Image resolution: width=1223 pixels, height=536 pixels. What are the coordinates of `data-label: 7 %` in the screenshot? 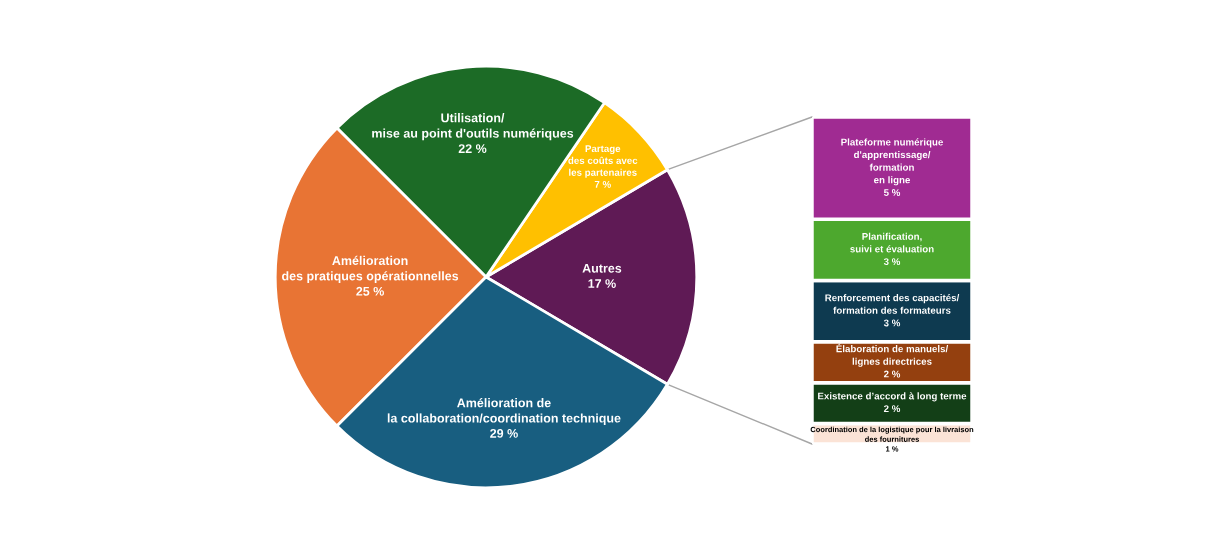 It's located at (602, 184).